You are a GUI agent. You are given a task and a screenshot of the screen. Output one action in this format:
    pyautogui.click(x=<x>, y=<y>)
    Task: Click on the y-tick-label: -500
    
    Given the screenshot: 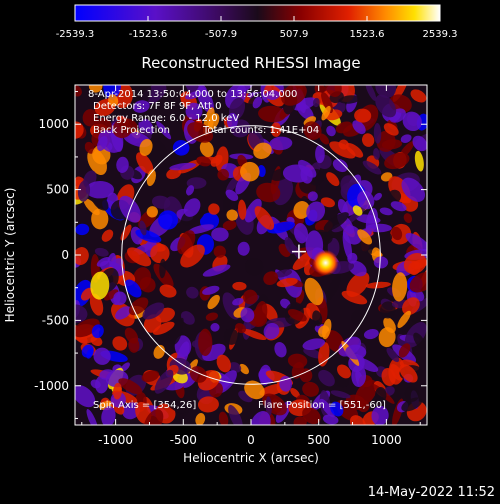 What is the action you would take?
    pyautogui.click(x=55, y=320)
    